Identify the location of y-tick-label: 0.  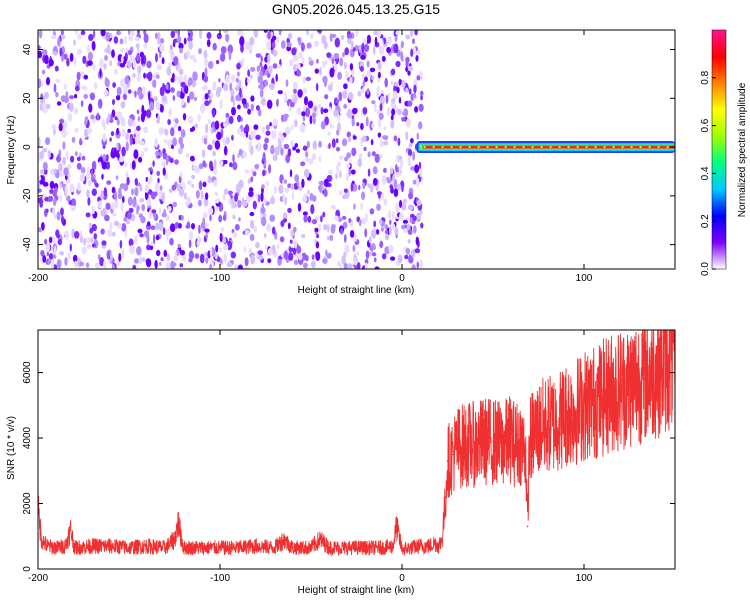
(27, 569).